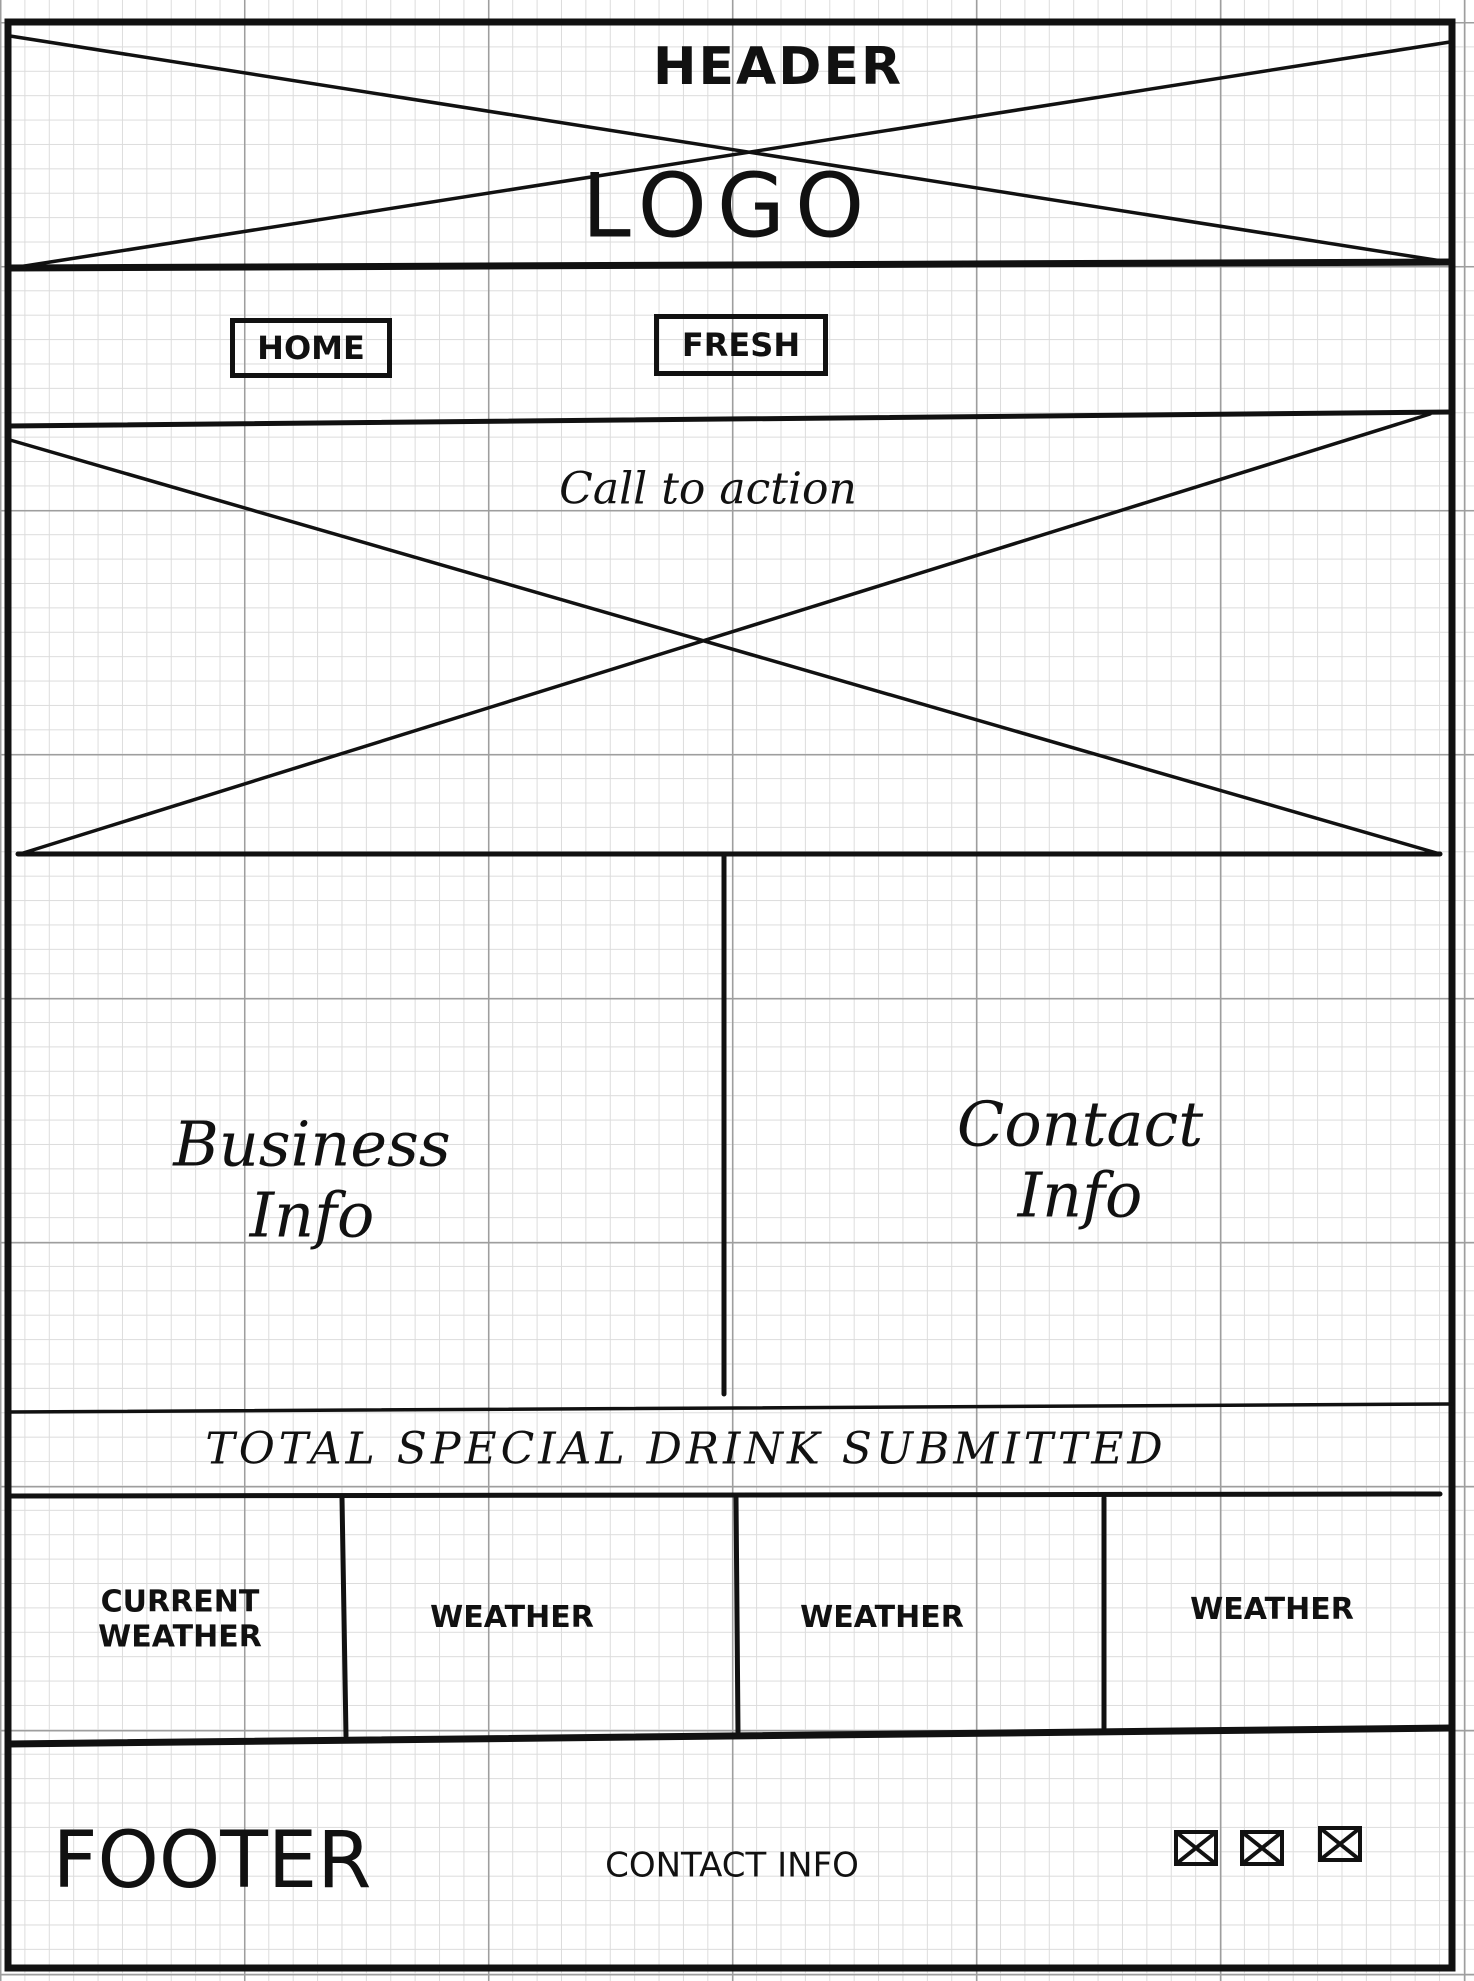 The height and width of the screenshot is (1981, 1474). What do you see at coordinates (730, 265) in the screenshot?
I see `header-bottom-line` at bounding box center [730, 265].